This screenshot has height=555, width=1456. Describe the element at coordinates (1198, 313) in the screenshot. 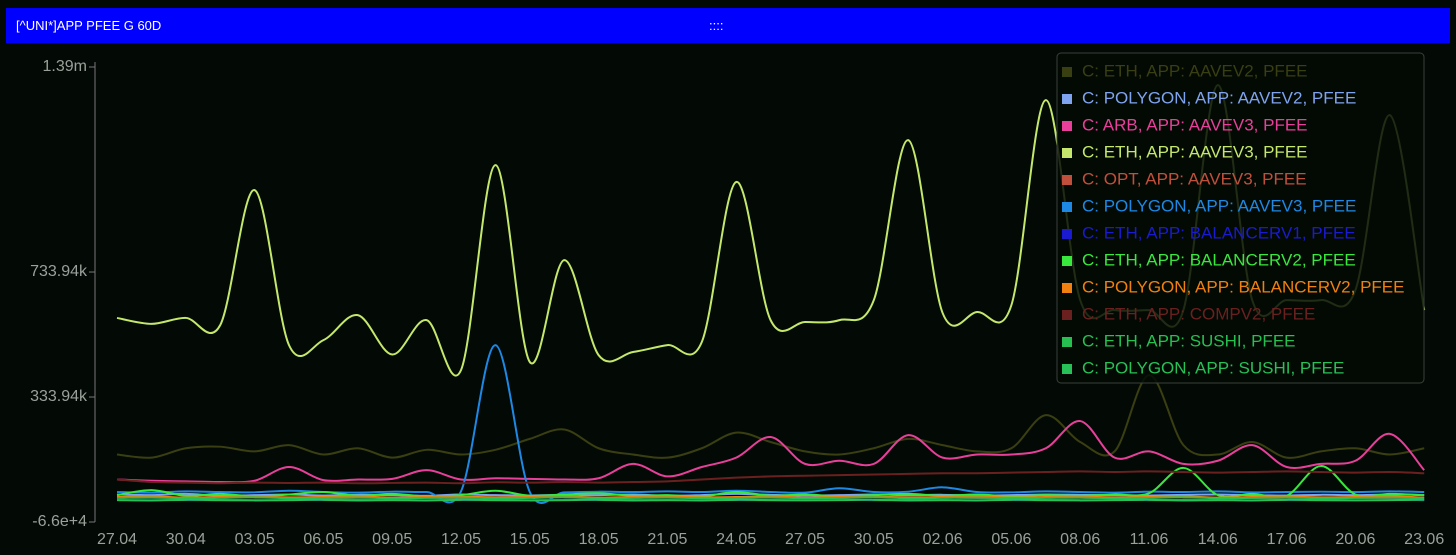

I see `legend-label: C: ETH, APP: COMPV2, PFEE` at that location.